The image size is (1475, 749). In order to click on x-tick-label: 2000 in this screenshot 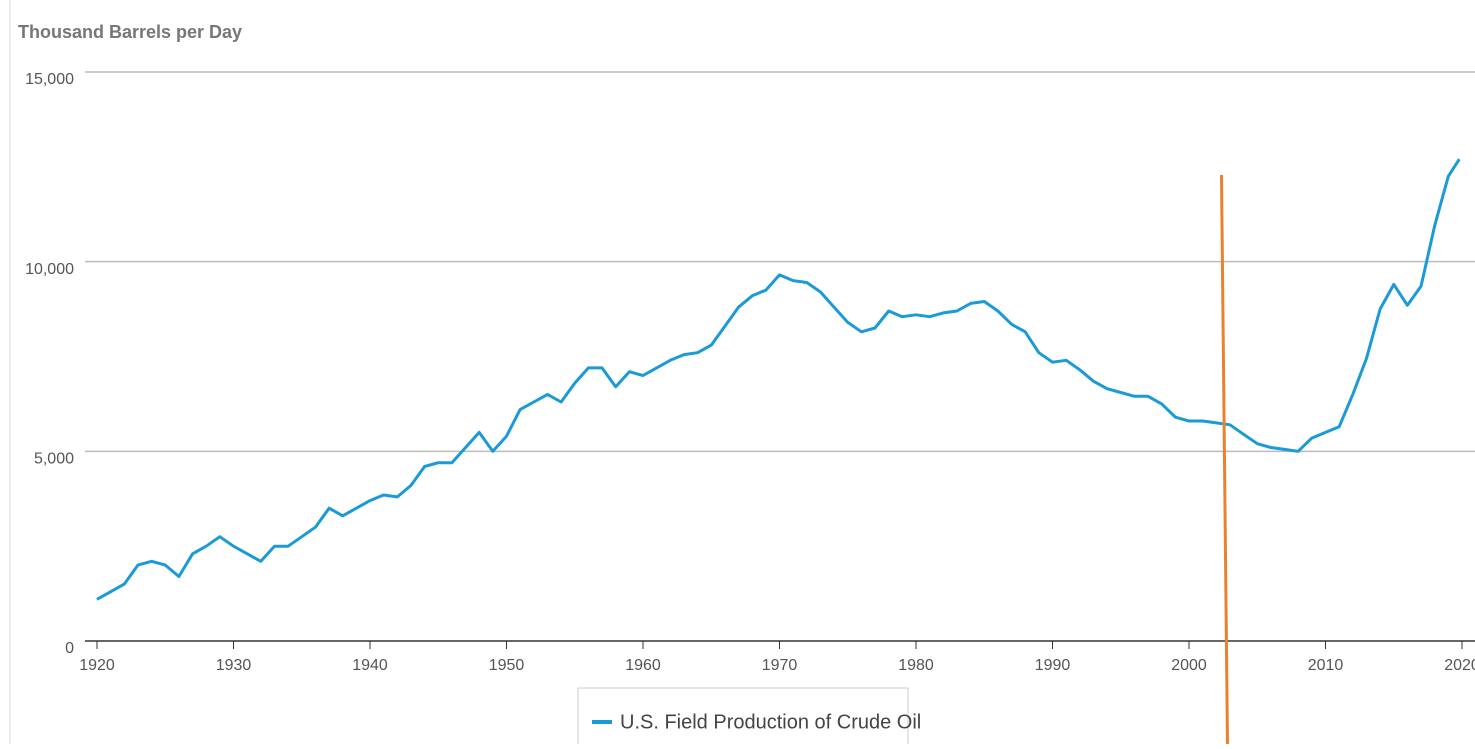, I will do `click(1189, 665)`.